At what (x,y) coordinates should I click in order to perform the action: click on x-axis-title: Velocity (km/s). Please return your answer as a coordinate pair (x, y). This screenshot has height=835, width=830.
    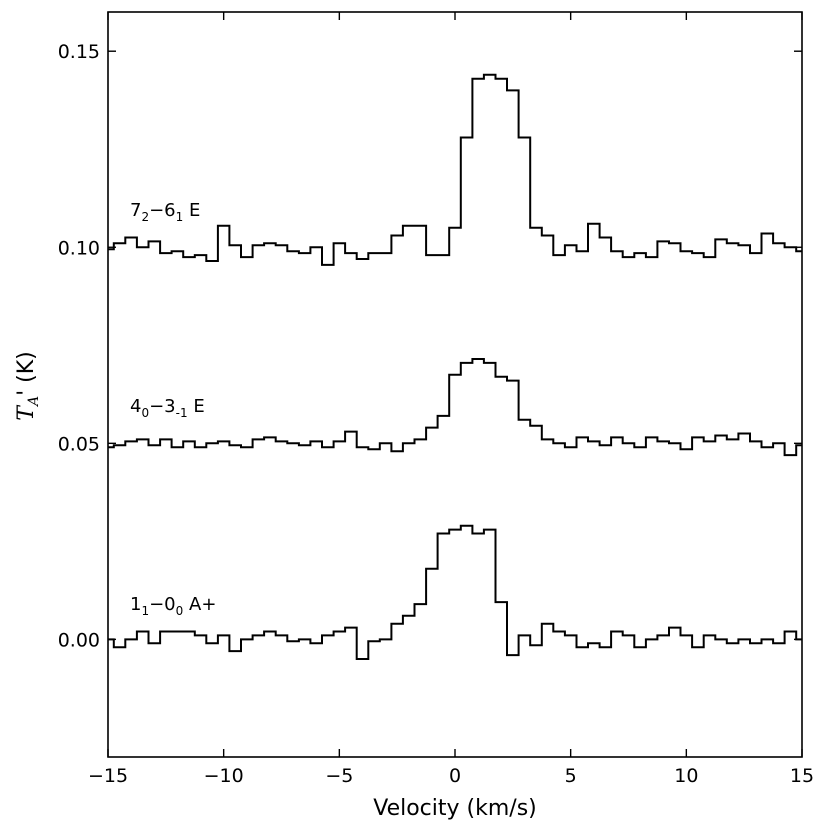
    Looking at the image, I should click on (455, 808).